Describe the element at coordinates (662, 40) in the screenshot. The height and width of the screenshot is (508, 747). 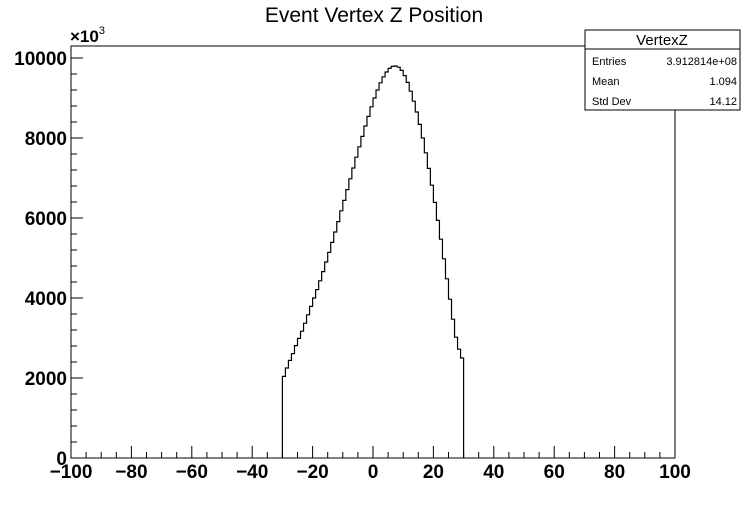
I see `stats-box-name: VertexZ` at that location.